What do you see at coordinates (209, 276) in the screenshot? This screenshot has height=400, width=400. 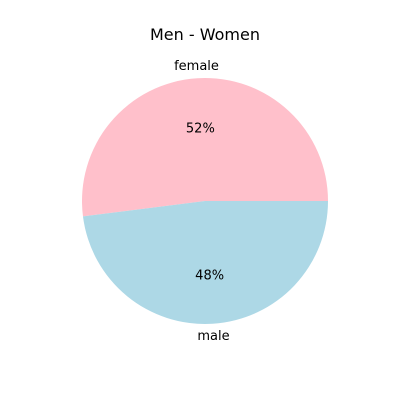 I see `percent-label-male: 48%` at bounding box center [209, 276].